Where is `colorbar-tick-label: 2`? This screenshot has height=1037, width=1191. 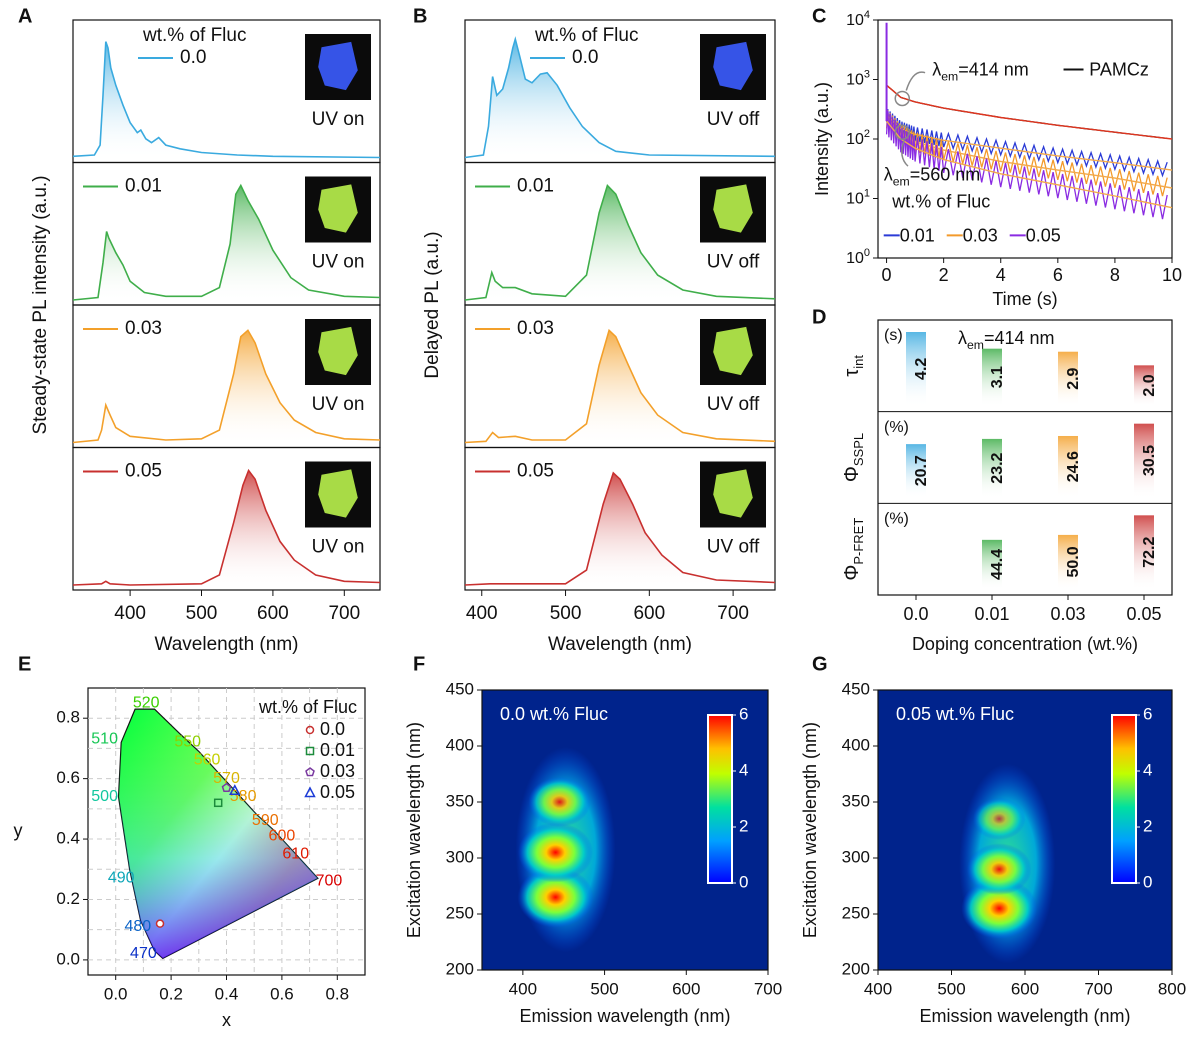 colorbar-tick-label: 2 is located at coordinates (743, 825).